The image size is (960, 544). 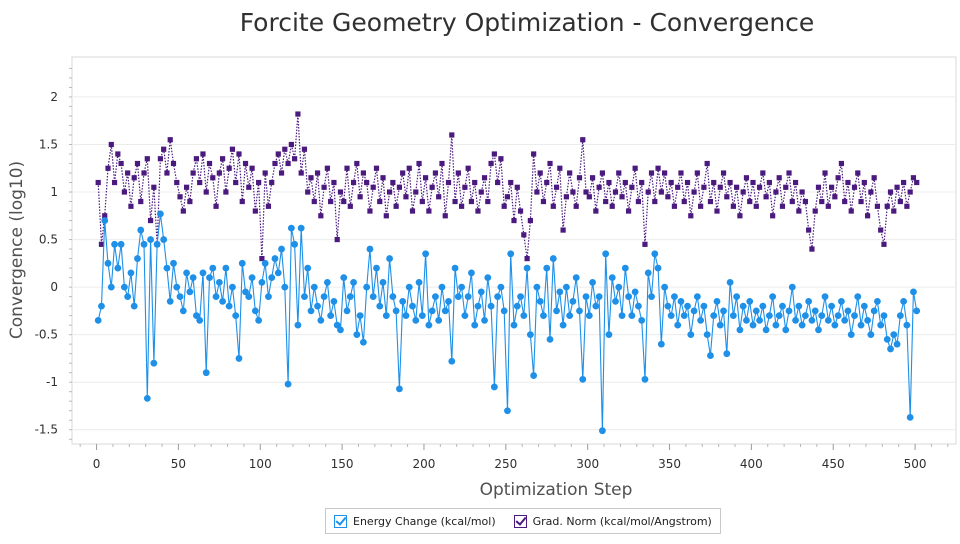 I want to click on x-tick-label: 150, so click(x=342, y=464).